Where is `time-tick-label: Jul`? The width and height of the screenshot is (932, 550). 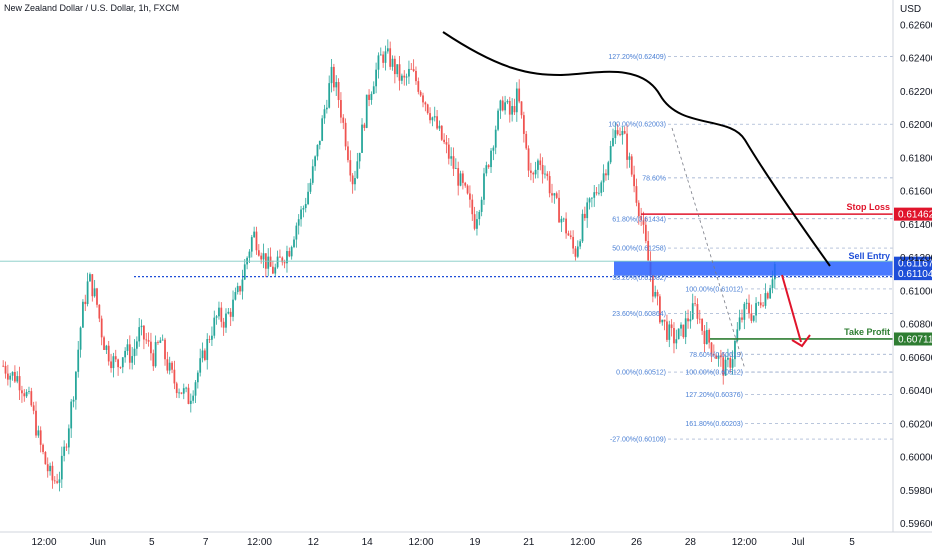
time-tick-label: Jul is located at coordinates (798, 542).